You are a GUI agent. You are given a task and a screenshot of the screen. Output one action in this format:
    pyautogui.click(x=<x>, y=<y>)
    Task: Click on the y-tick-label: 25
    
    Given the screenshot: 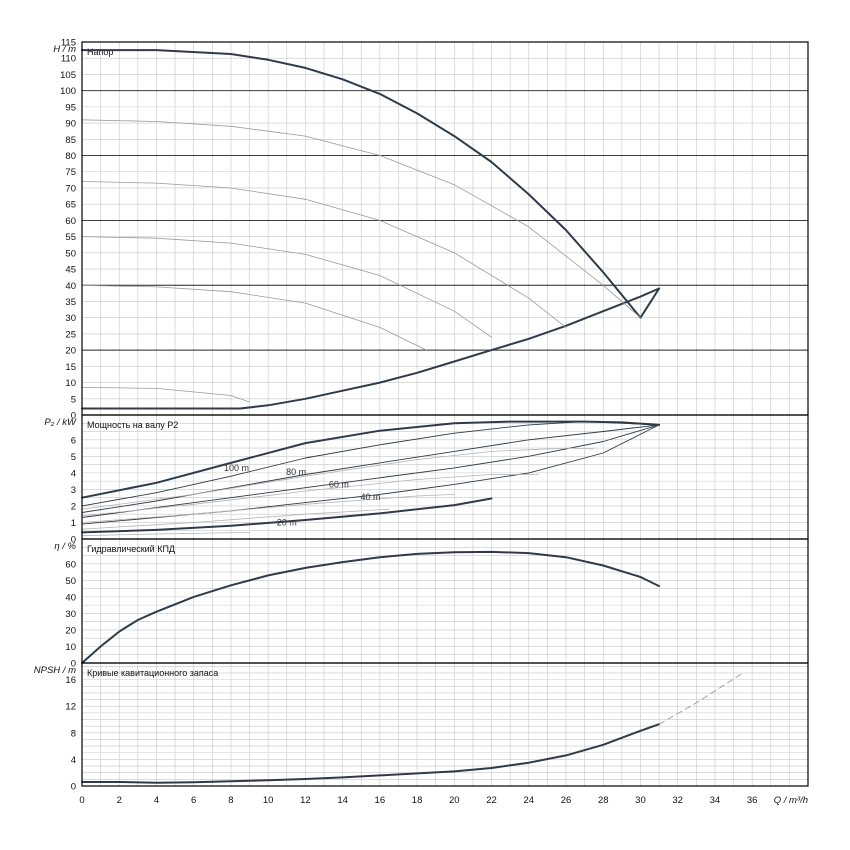 What is the action you would take?
    pyautogui.click(x=70, y=334)
    